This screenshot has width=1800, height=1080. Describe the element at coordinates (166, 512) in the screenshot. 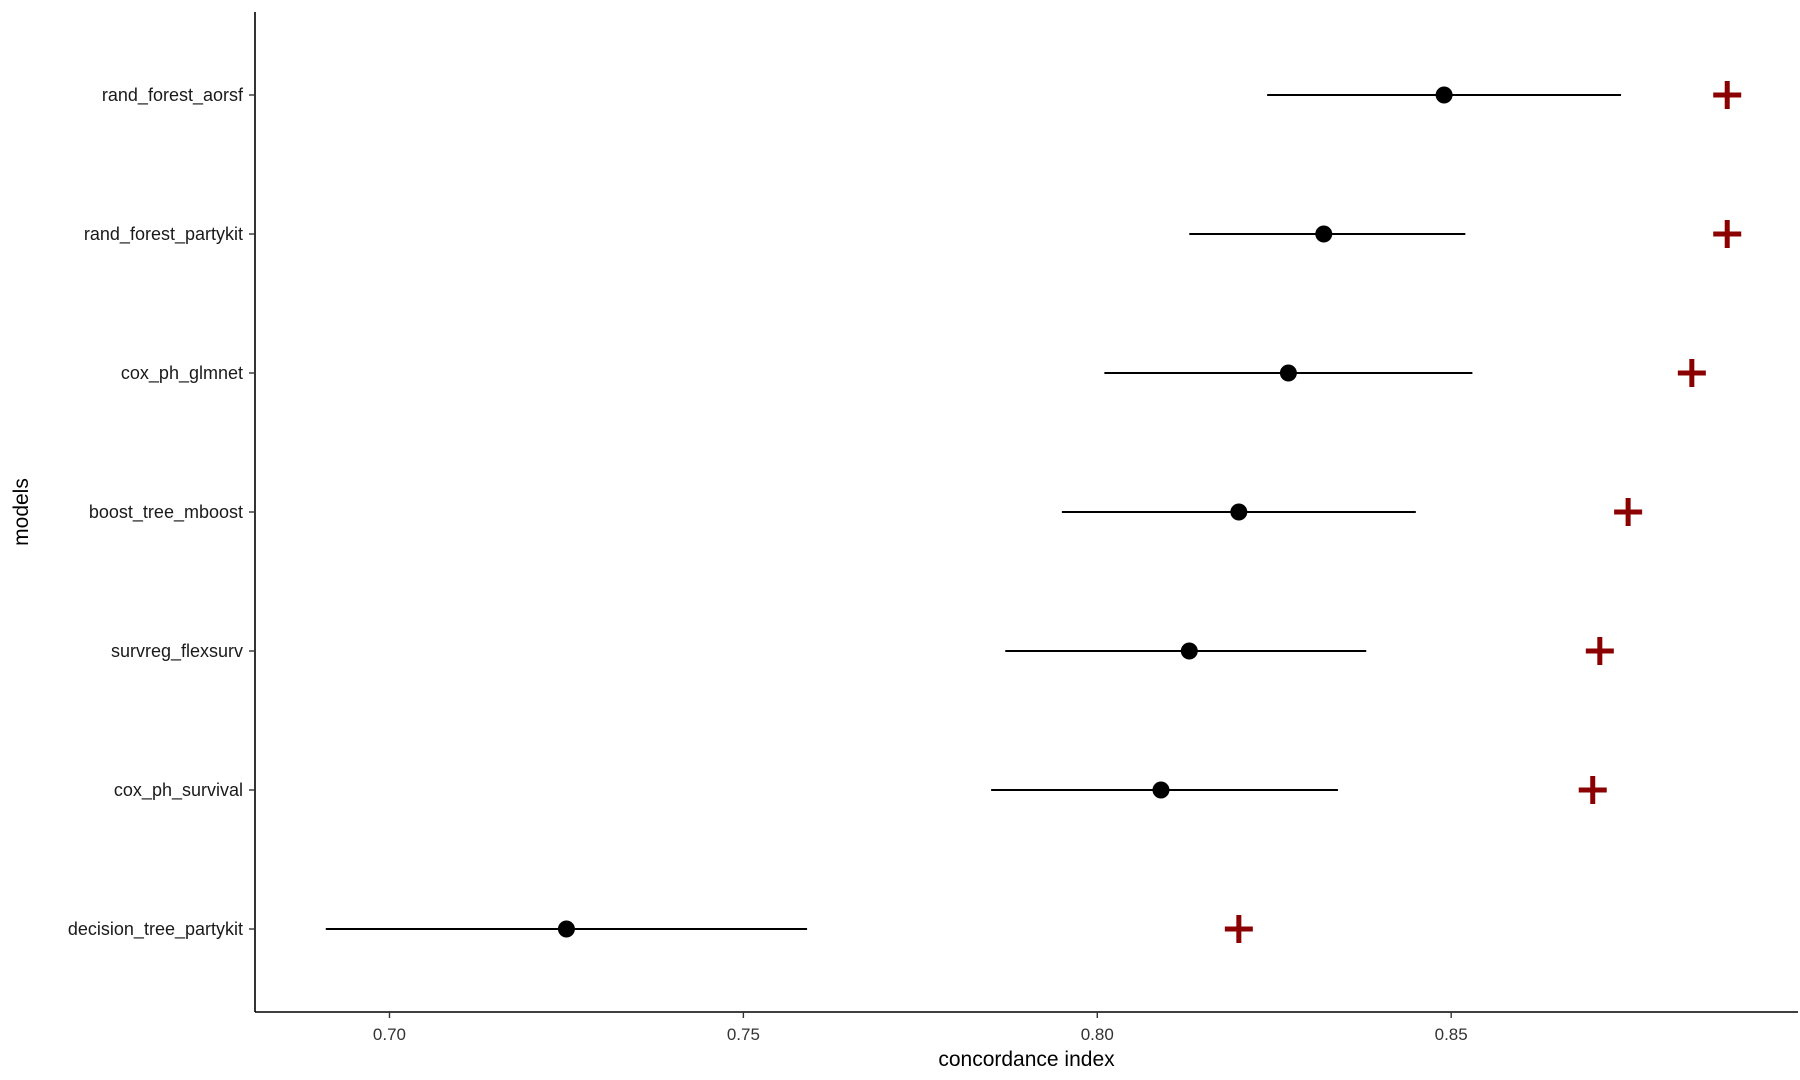

I see `y-tick-label: boost_tree_mboost` at that location.